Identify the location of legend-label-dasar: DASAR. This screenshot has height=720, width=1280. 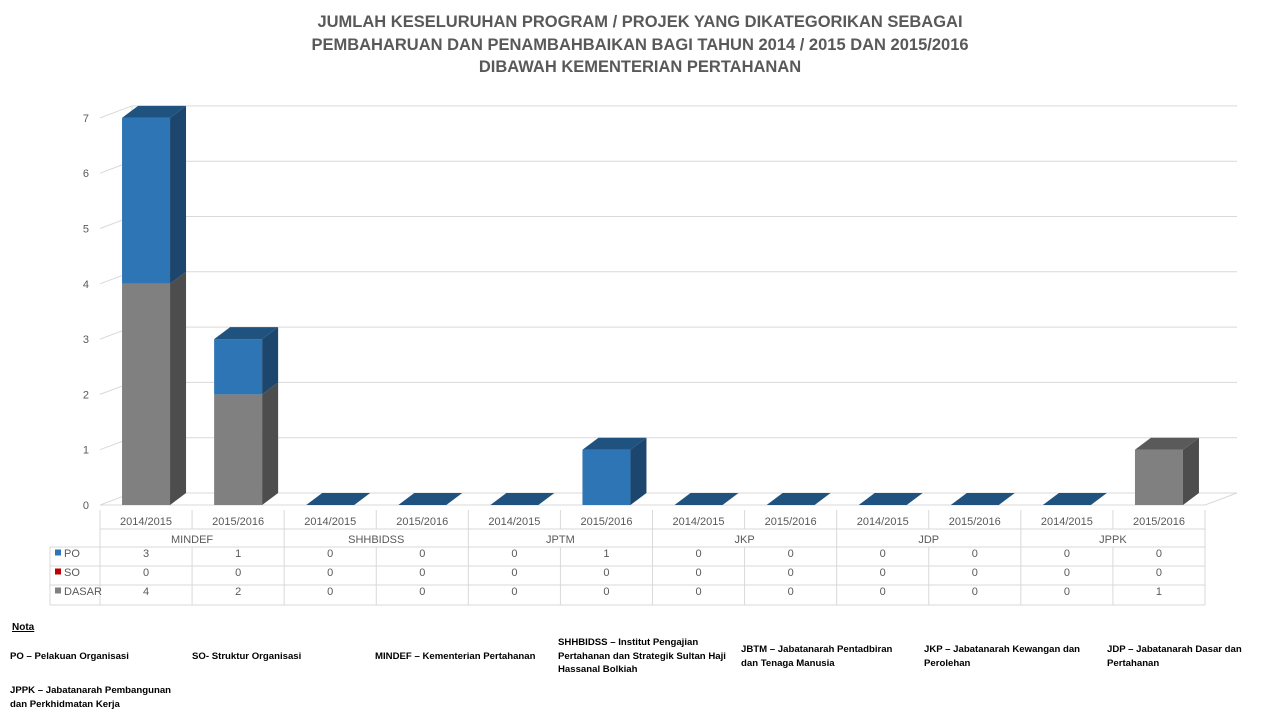
(83, 592).